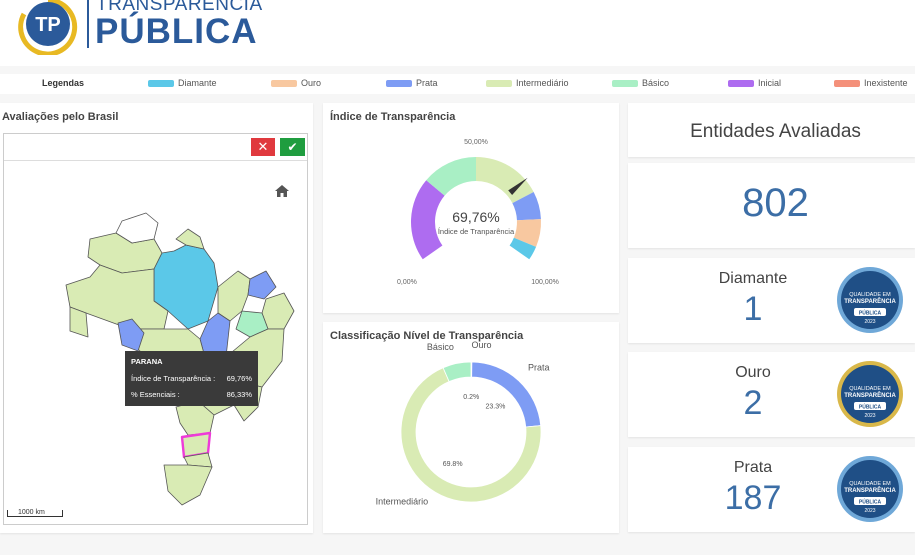  I want to click on legend-label: Intermediário, so click(542, 83).